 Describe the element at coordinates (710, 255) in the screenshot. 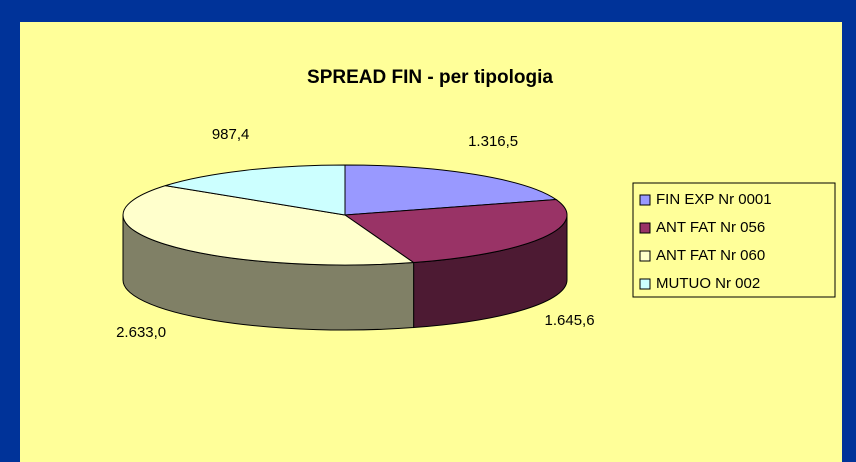

I see `legend-label: ANT FAT Nr 060` at that location.